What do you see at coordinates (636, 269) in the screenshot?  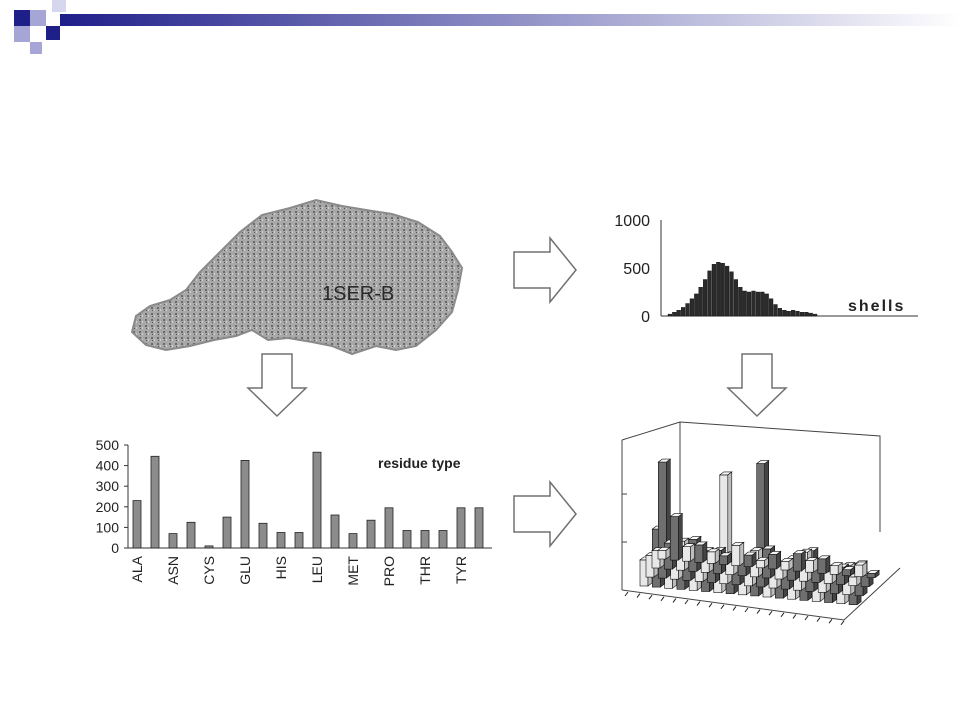 I see `shells-y-tick-label: 500` at bounding box center [636, 269].